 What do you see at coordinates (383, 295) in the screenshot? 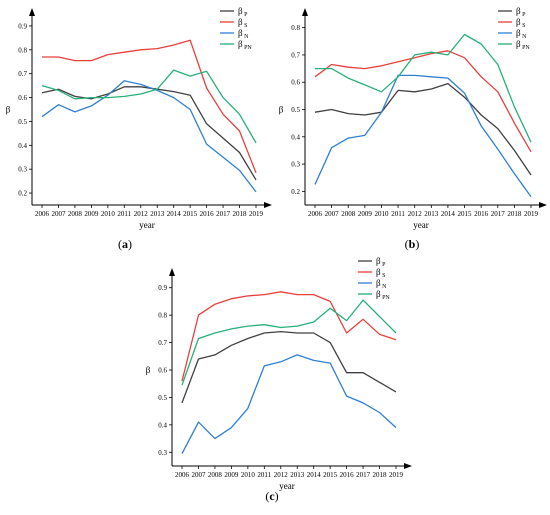
I see `legend-entry: β PN` at bounding box center [383, 295].